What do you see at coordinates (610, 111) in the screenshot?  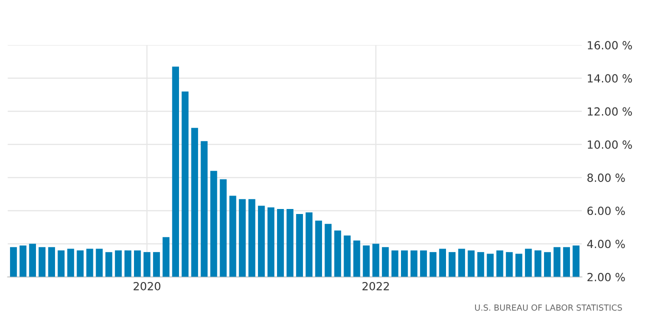 I see `y-tick-label: 12.00 %` at bounding box center [610, 111].